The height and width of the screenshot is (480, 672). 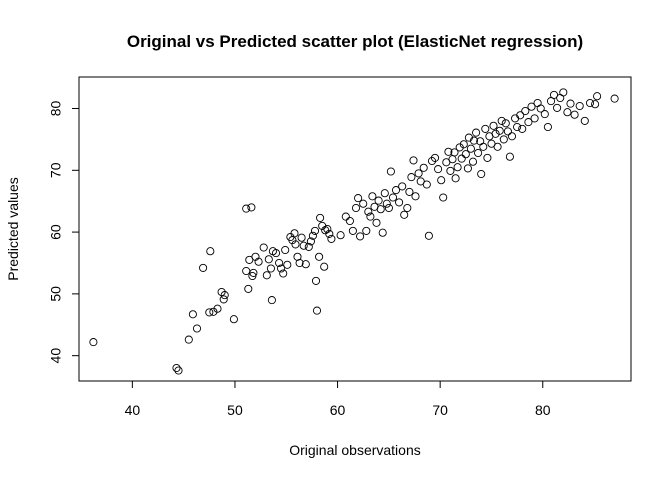 I want to click on y-axis-label: Predicted values, so click(x=13, y=229).